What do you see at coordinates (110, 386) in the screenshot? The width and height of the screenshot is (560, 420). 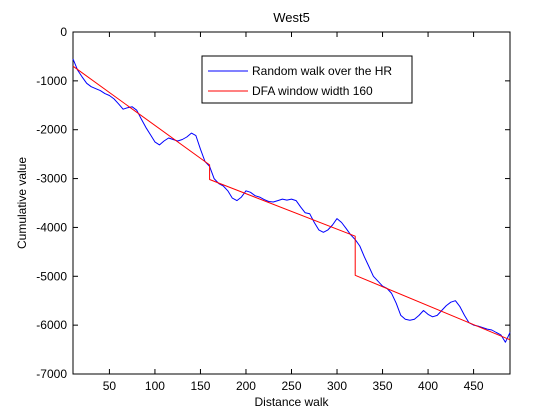 I see `x-tick-label: 50` at bounding box center [110, 386].